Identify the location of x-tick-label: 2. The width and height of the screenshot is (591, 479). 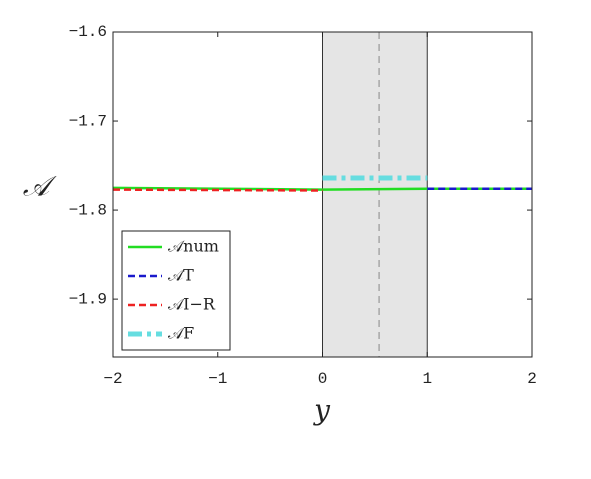
(532, 379).